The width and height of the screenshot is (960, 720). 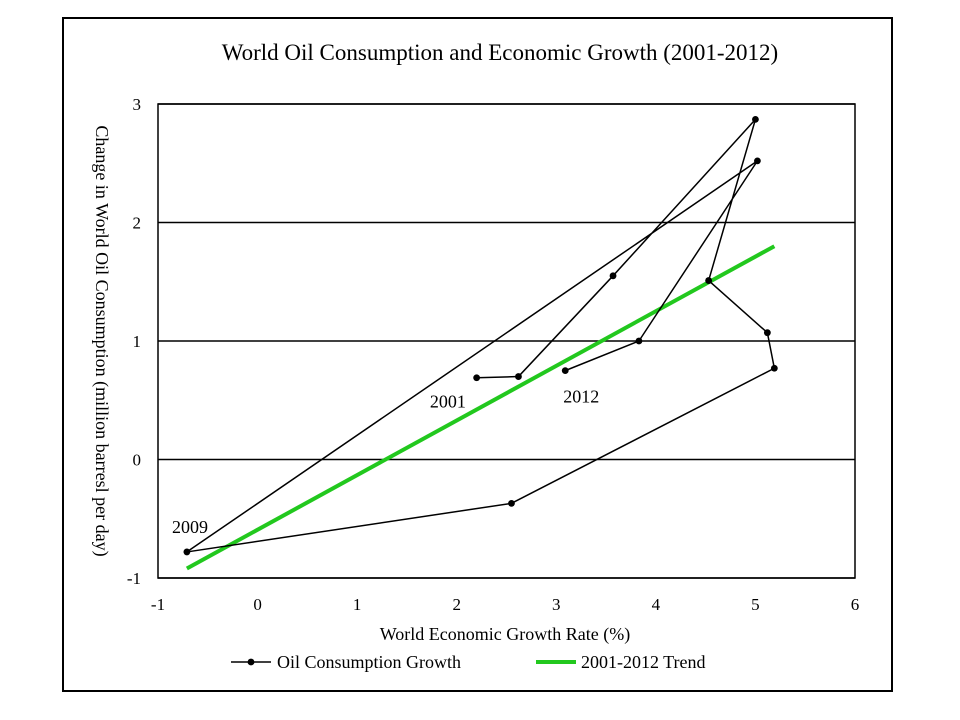 I want to click on annotation-2009: 2009, so click(x=190, y=527).